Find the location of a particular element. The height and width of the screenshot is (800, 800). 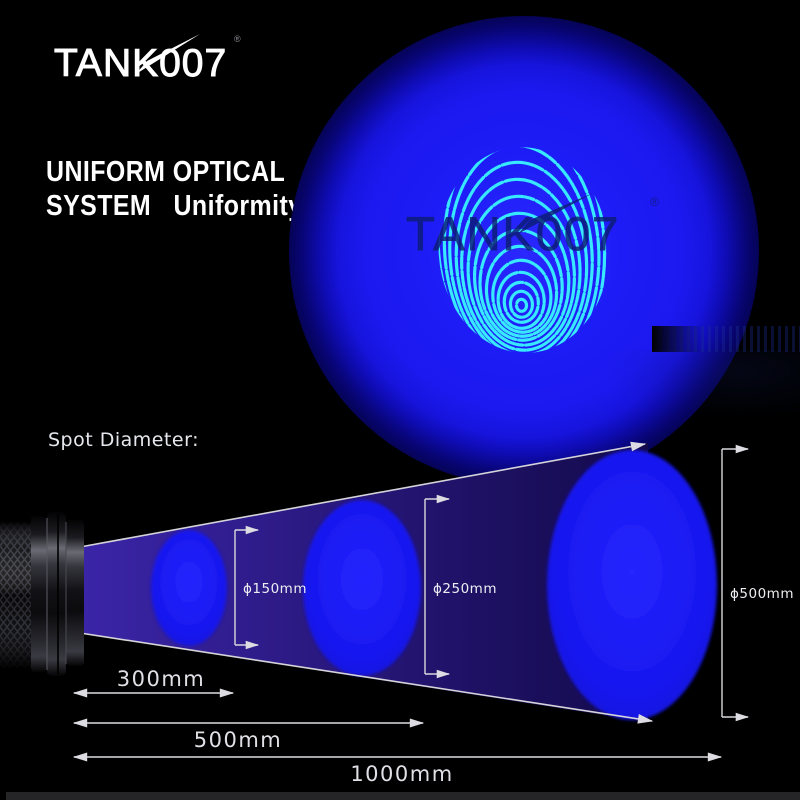

logo-registered-mark: ® is located at coordinates (237, 39).